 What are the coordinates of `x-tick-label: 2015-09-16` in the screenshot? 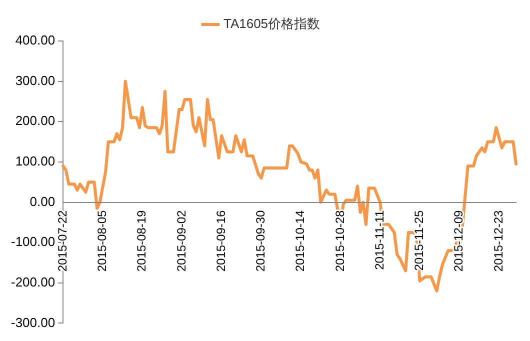 It's located at (221, 241).